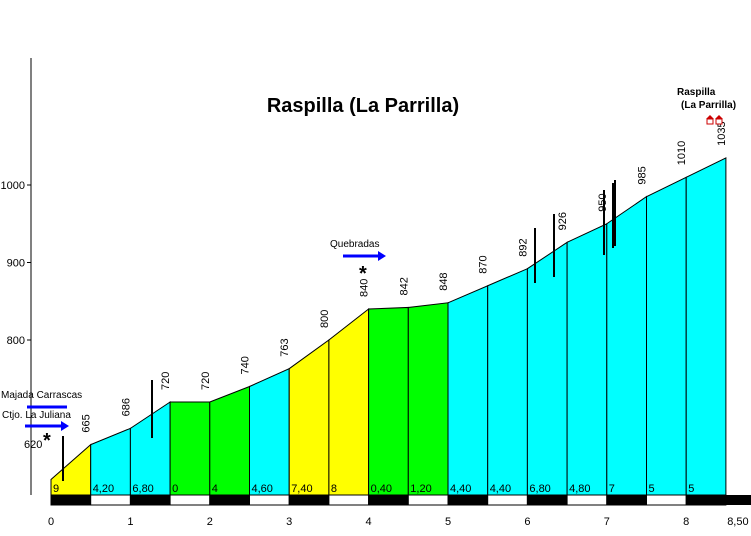  I want to click on gradient-label: 1,20, so click(420, 489).